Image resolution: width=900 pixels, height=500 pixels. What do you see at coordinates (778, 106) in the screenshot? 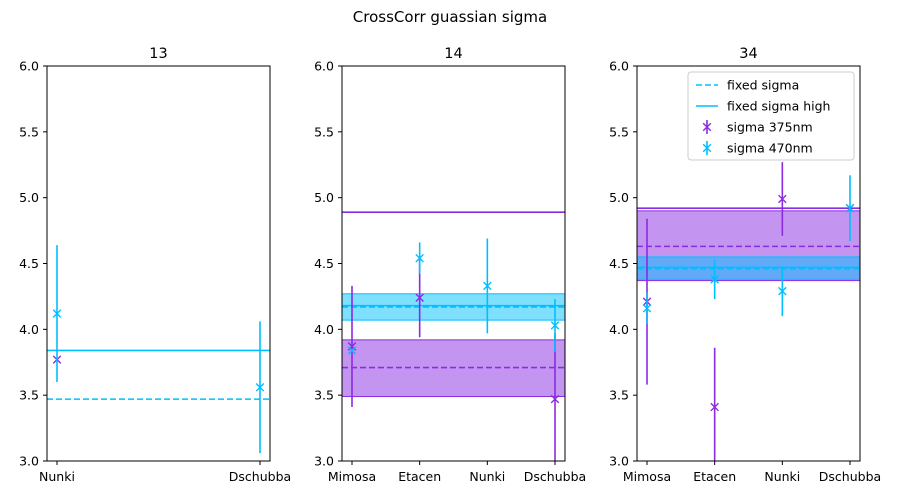
I see `legend-label: fixed sigma high` at bounding box center [778, 106].